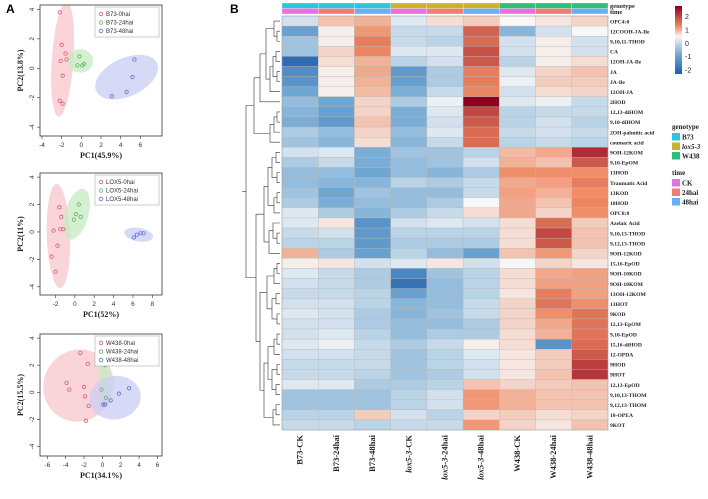  Describe the element at coordinates (687, 31) in the screenshot. I see `colorbar-tick-label: 1` at that location.